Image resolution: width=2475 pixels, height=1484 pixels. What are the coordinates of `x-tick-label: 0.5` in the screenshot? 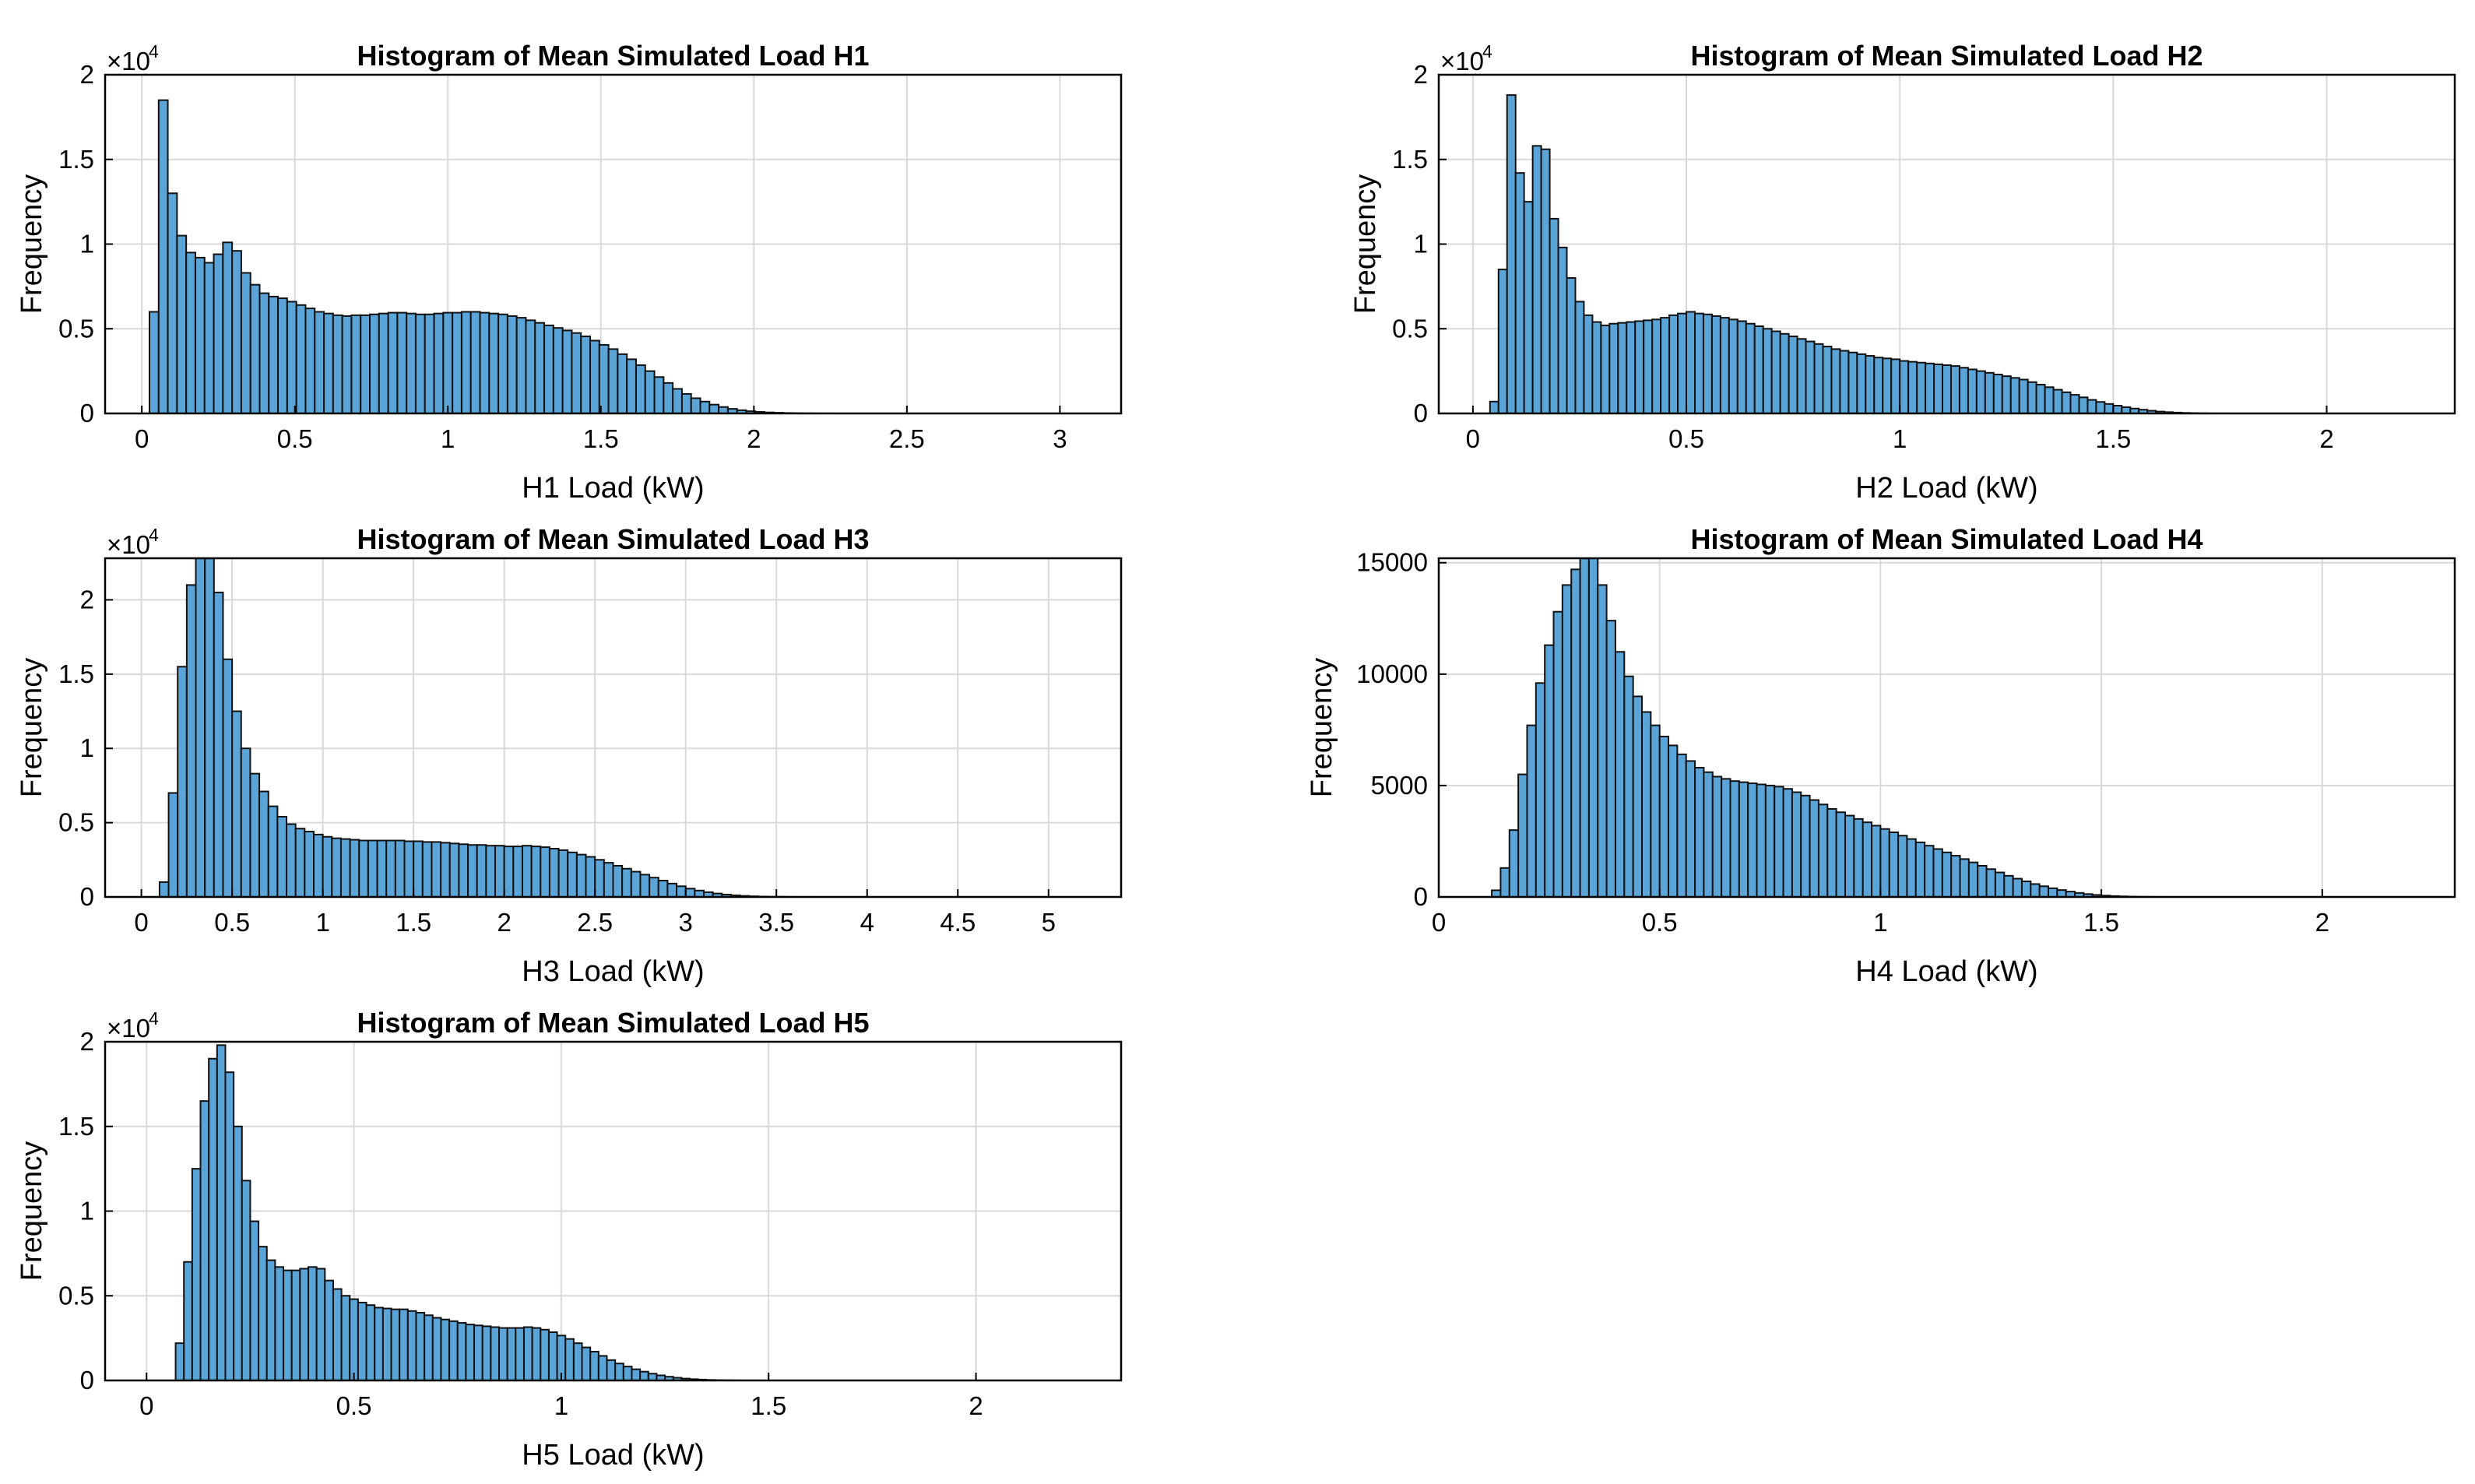 It's located at (232, 922).